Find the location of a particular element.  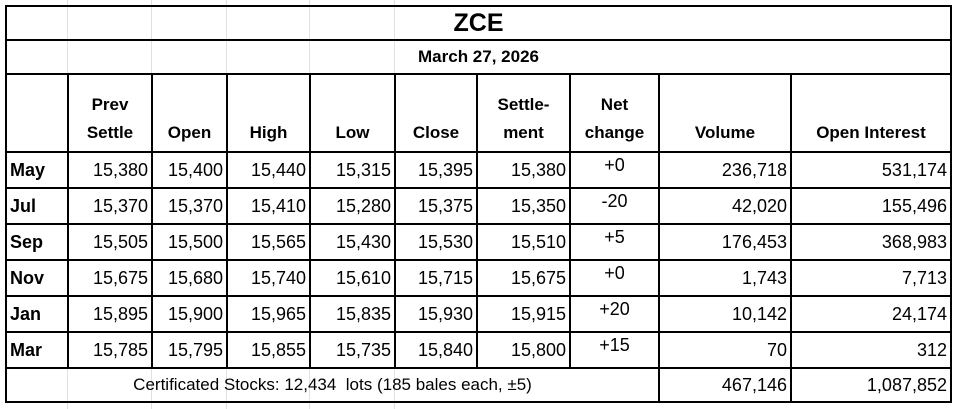

cell-open: 15,795 is located at coordinates (189, 350).